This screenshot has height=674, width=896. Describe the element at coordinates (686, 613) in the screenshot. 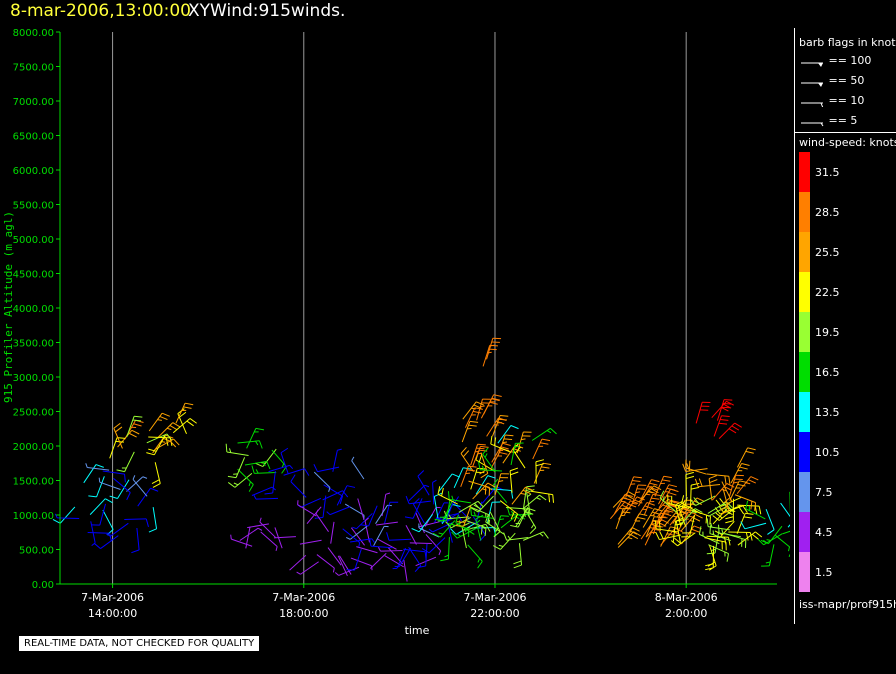

I see `x-tick-time-3: 2:00:00` at that location.